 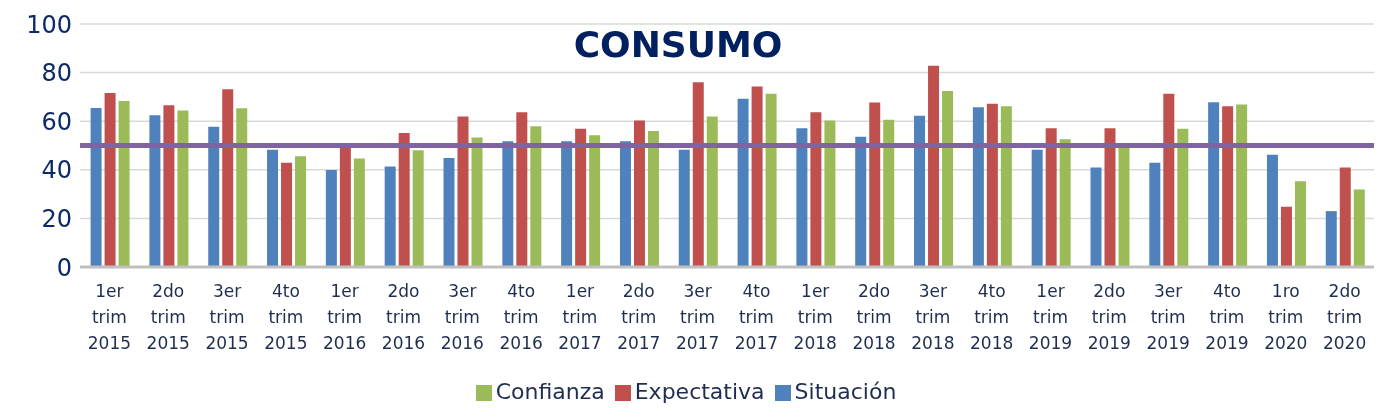 I want to click on x-tick-label: 3er trim 2015, so click(x=227, y=317).